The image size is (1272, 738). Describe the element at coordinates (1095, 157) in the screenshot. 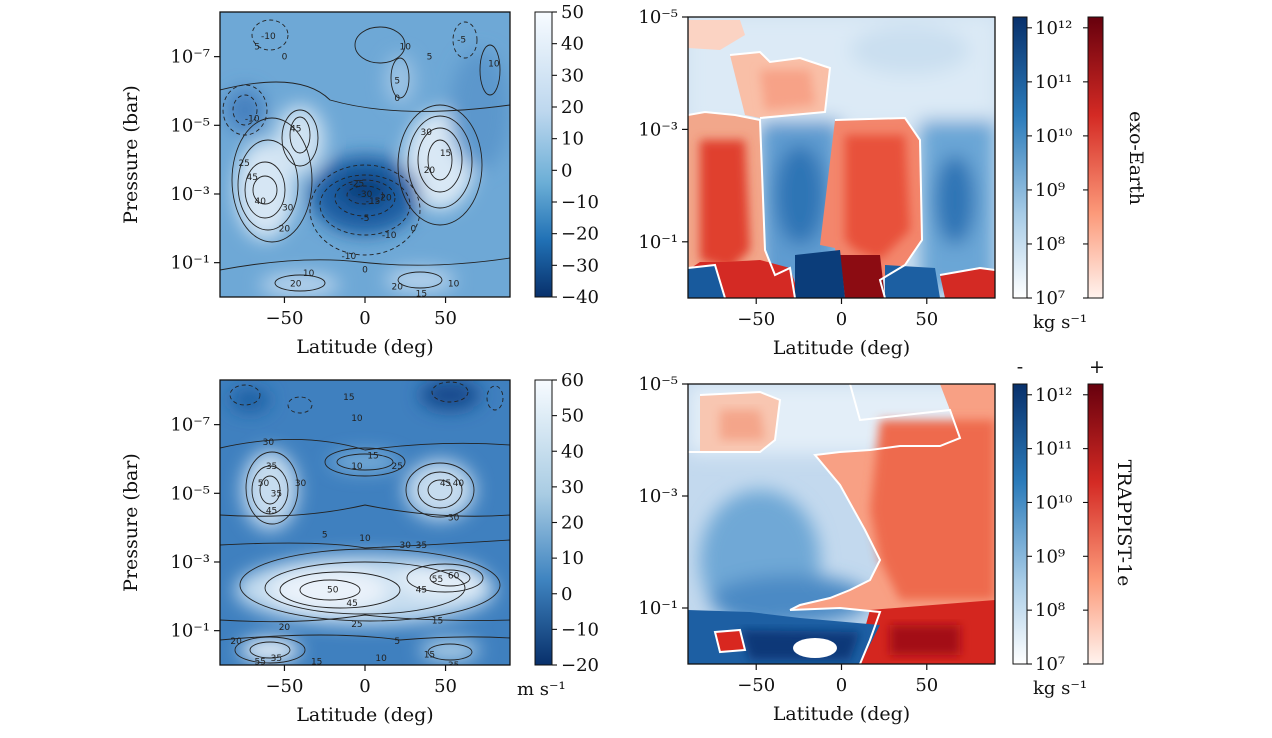

I see `colorbar-streamfunction-positive-exo-earth` at that location.